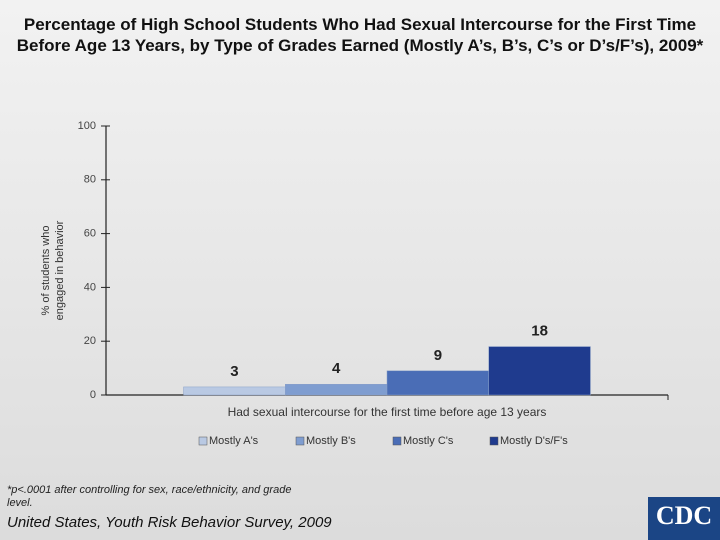  I want to click on logo-box, so click(684, 518).